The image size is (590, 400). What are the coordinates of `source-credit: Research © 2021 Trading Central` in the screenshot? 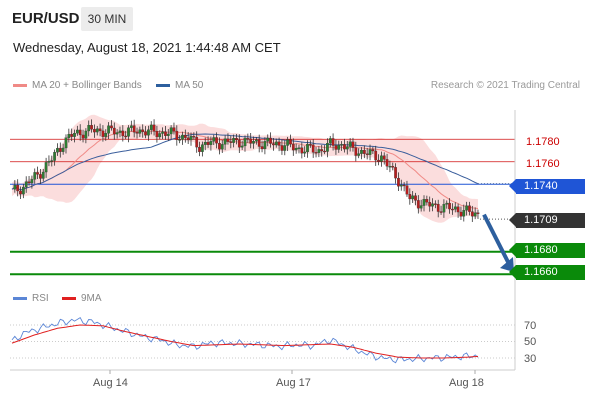 It's located at (505, 85).